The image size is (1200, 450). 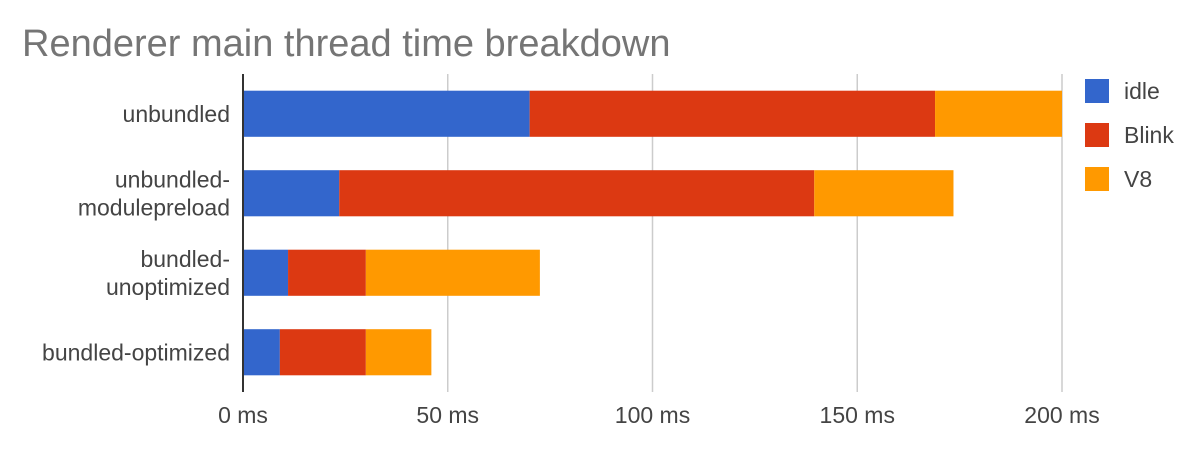 What do you see at coordinates (136, 352) in the screenshot?
I see `category-label-3-0: bundled-optimized` at bounding box center [136, 352].